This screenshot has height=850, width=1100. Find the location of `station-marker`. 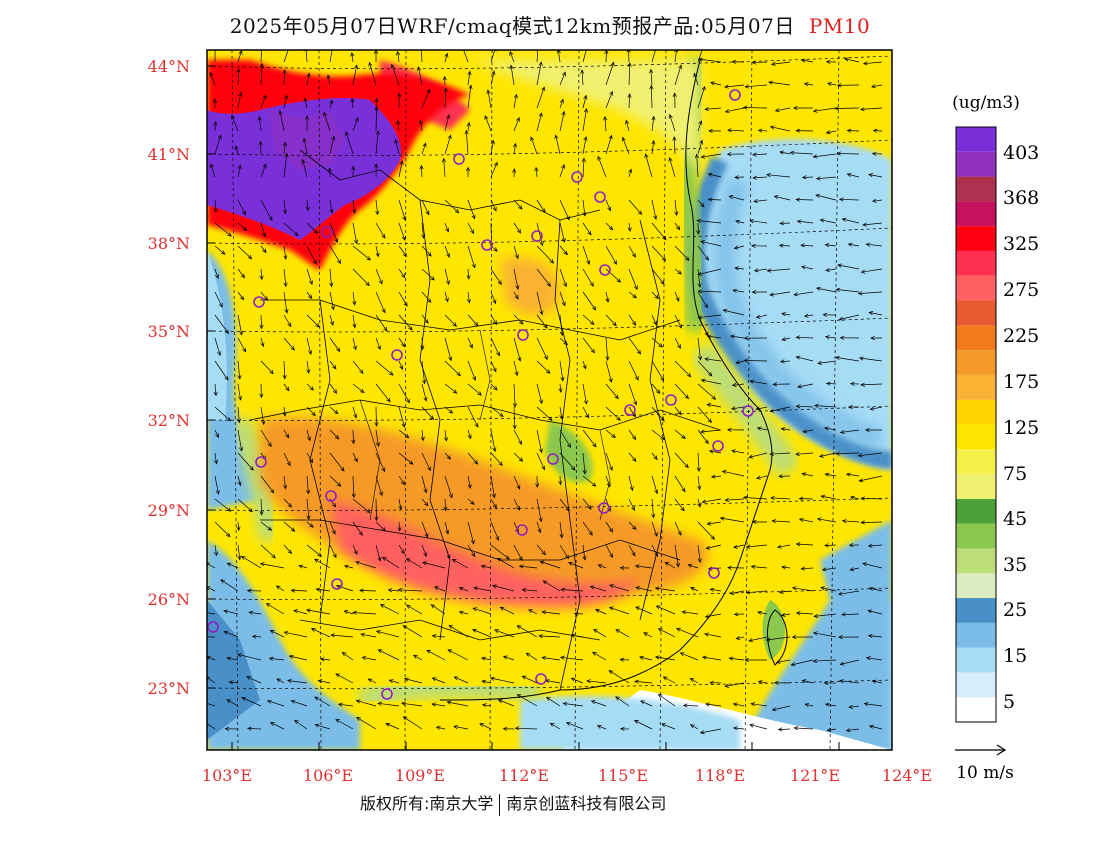

station-marker is located at coordinates (553, 459).